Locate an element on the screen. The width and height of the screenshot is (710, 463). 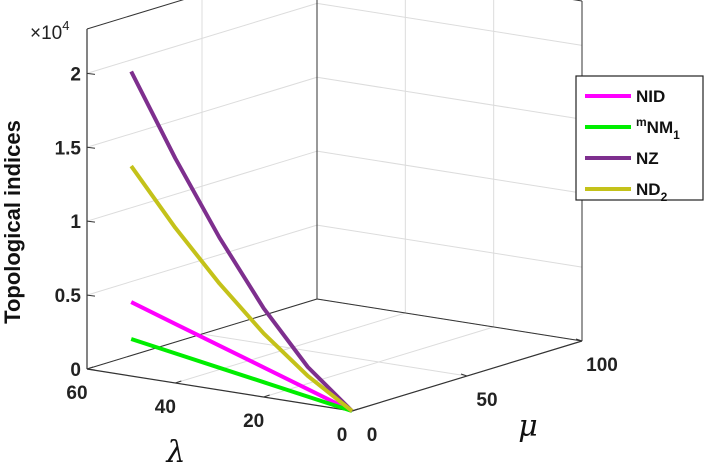
z-tick-label: 0 is located at coordinates (75, 370).